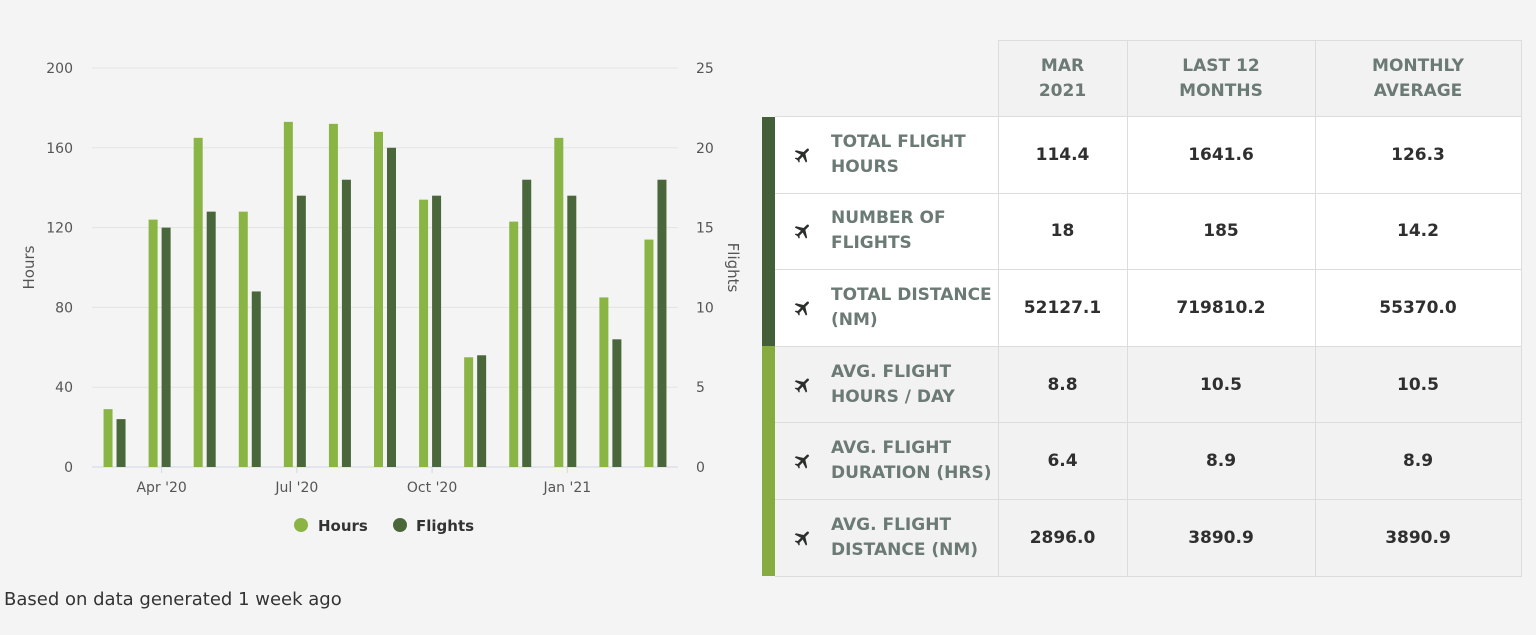 Image resolution: width=1536 pixels, height=635 pixels. I want to click on row-value: 1641.6, so click(1221, 155).